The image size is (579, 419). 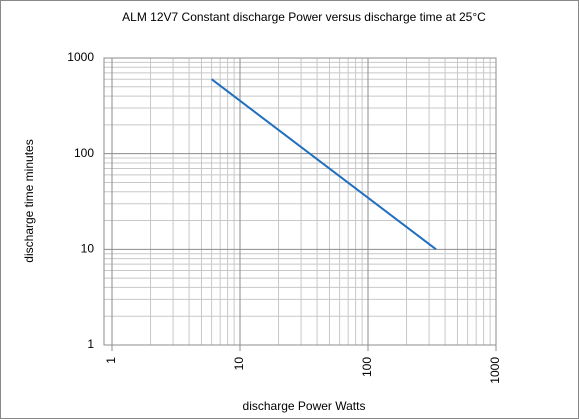 What do you see at coordinates (84, 153) in the screenshot?
I see `y-tick-label: 100` at bounding box center [84, 153].